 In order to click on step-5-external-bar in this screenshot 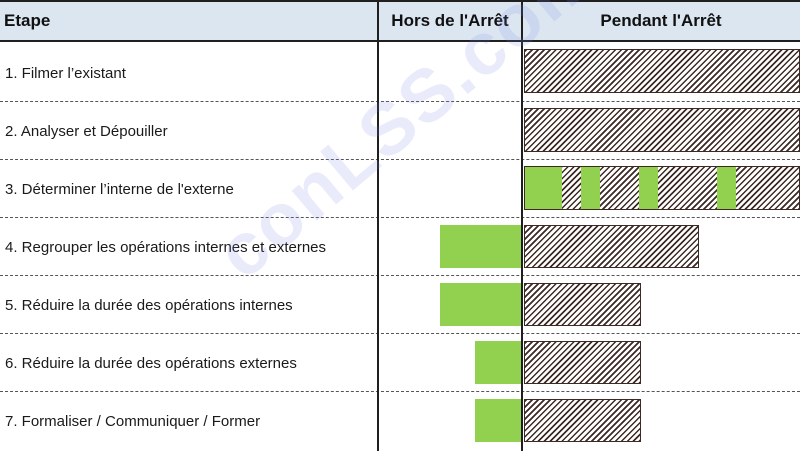, I will do `click(481, 304)`.